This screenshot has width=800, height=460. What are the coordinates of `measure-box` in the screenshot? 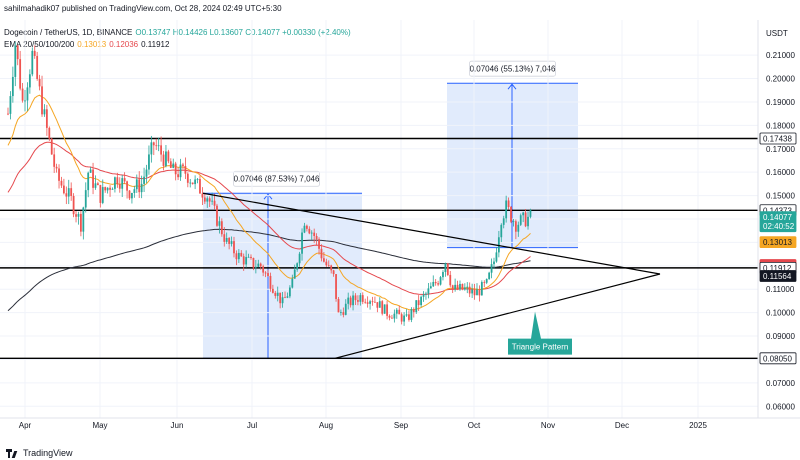 It's located at (282, 276).